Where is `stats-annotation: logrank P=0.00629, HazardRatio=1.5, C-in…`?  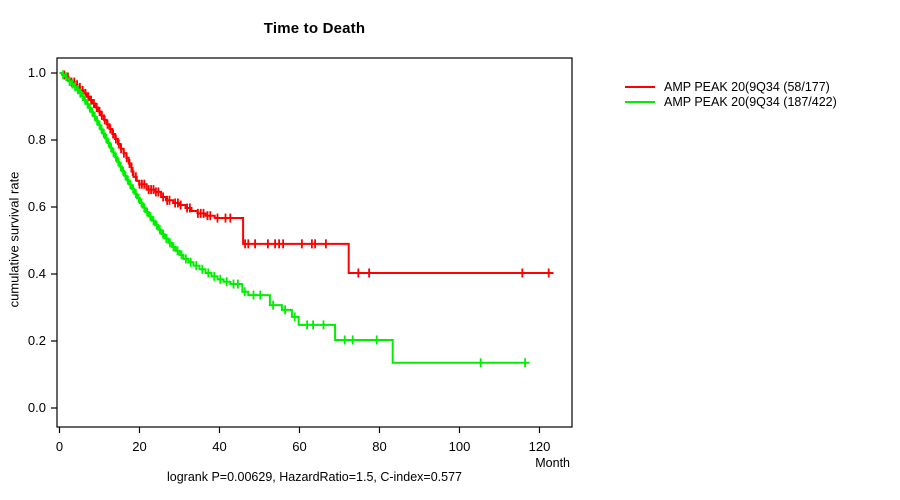 stats-annotation: logrank P=0.00629, HazardRatio=1.5, C-in… is located at coordinates (314, 477).